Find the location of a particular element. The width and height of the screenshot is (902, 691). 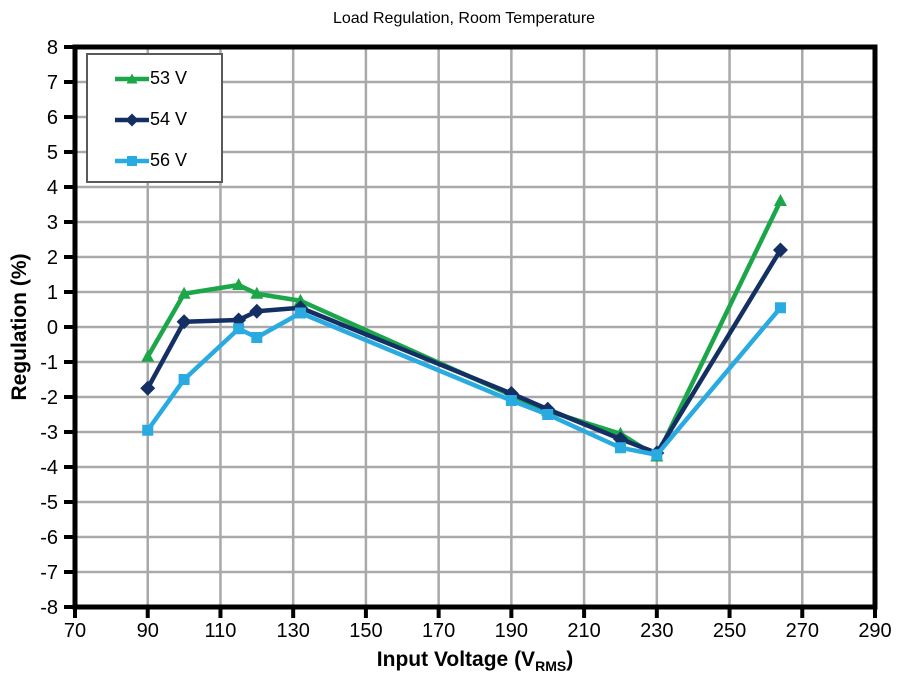

legend-marker-diamond is located at coordinates (132, 119).